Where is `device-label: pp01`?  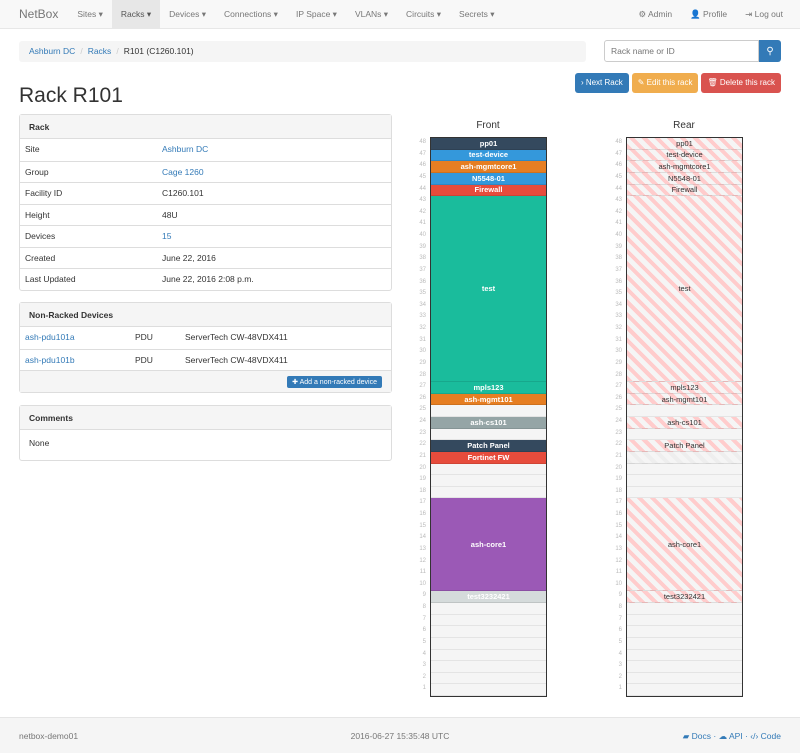 device-label: pp01 is located at coordinates (488, 143).